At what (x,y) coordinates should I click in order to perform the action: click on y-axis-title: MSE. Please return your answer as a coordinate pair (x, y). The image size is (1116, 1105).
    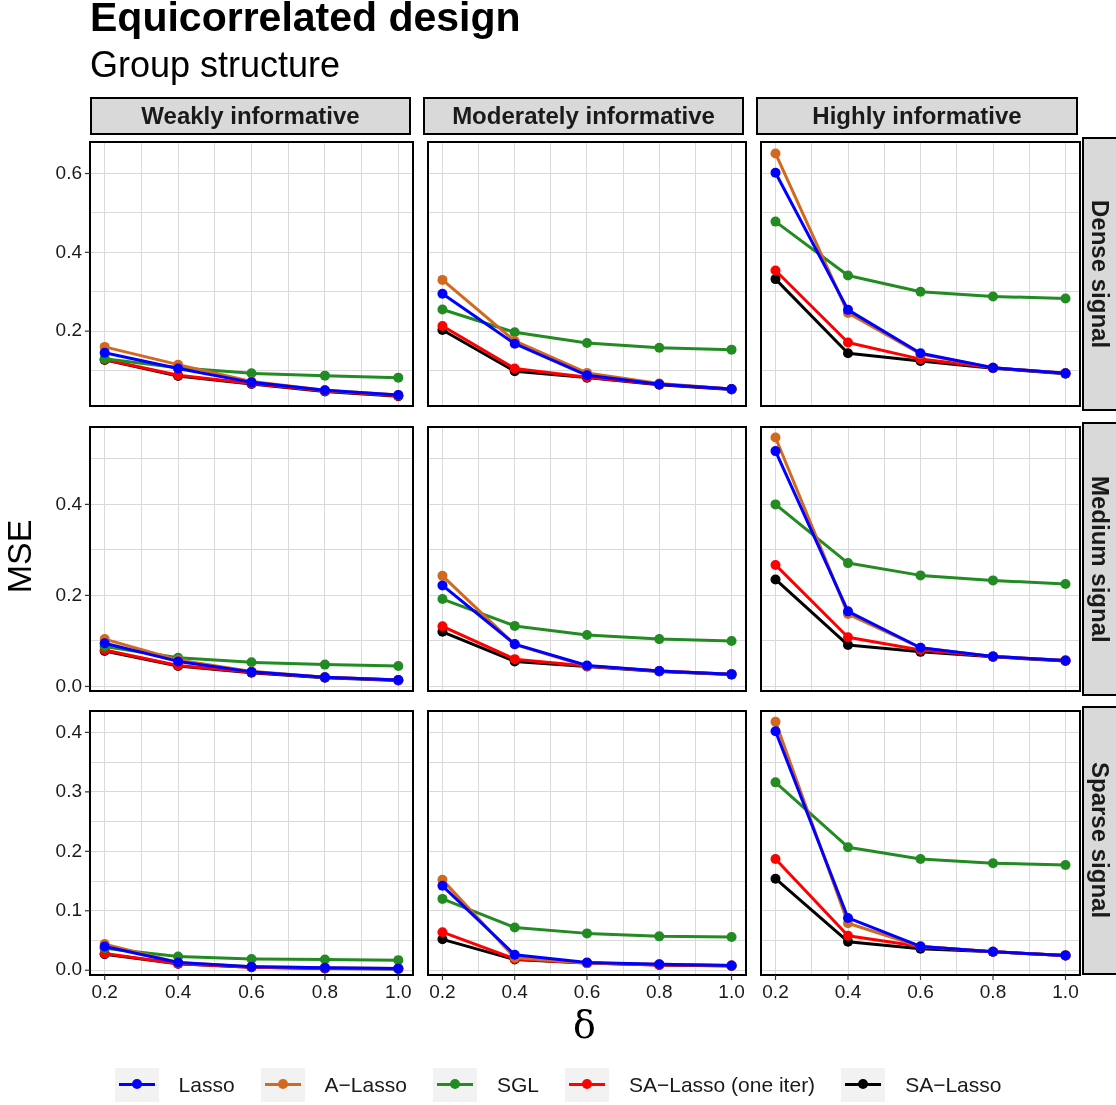
    Looking at the image, I should click on (19, 557).